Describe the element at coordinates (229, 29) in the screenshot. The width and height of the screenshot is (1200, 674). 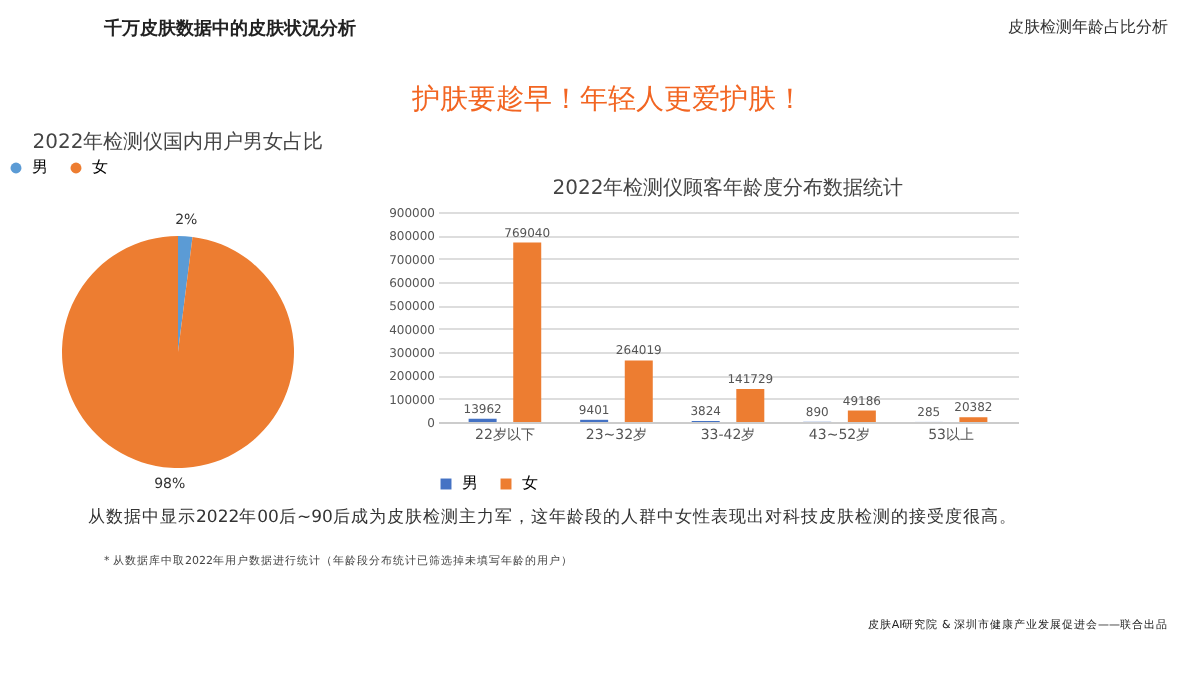
I see `text: 千万皮肤数据中的皮肤状况分析` at that location.